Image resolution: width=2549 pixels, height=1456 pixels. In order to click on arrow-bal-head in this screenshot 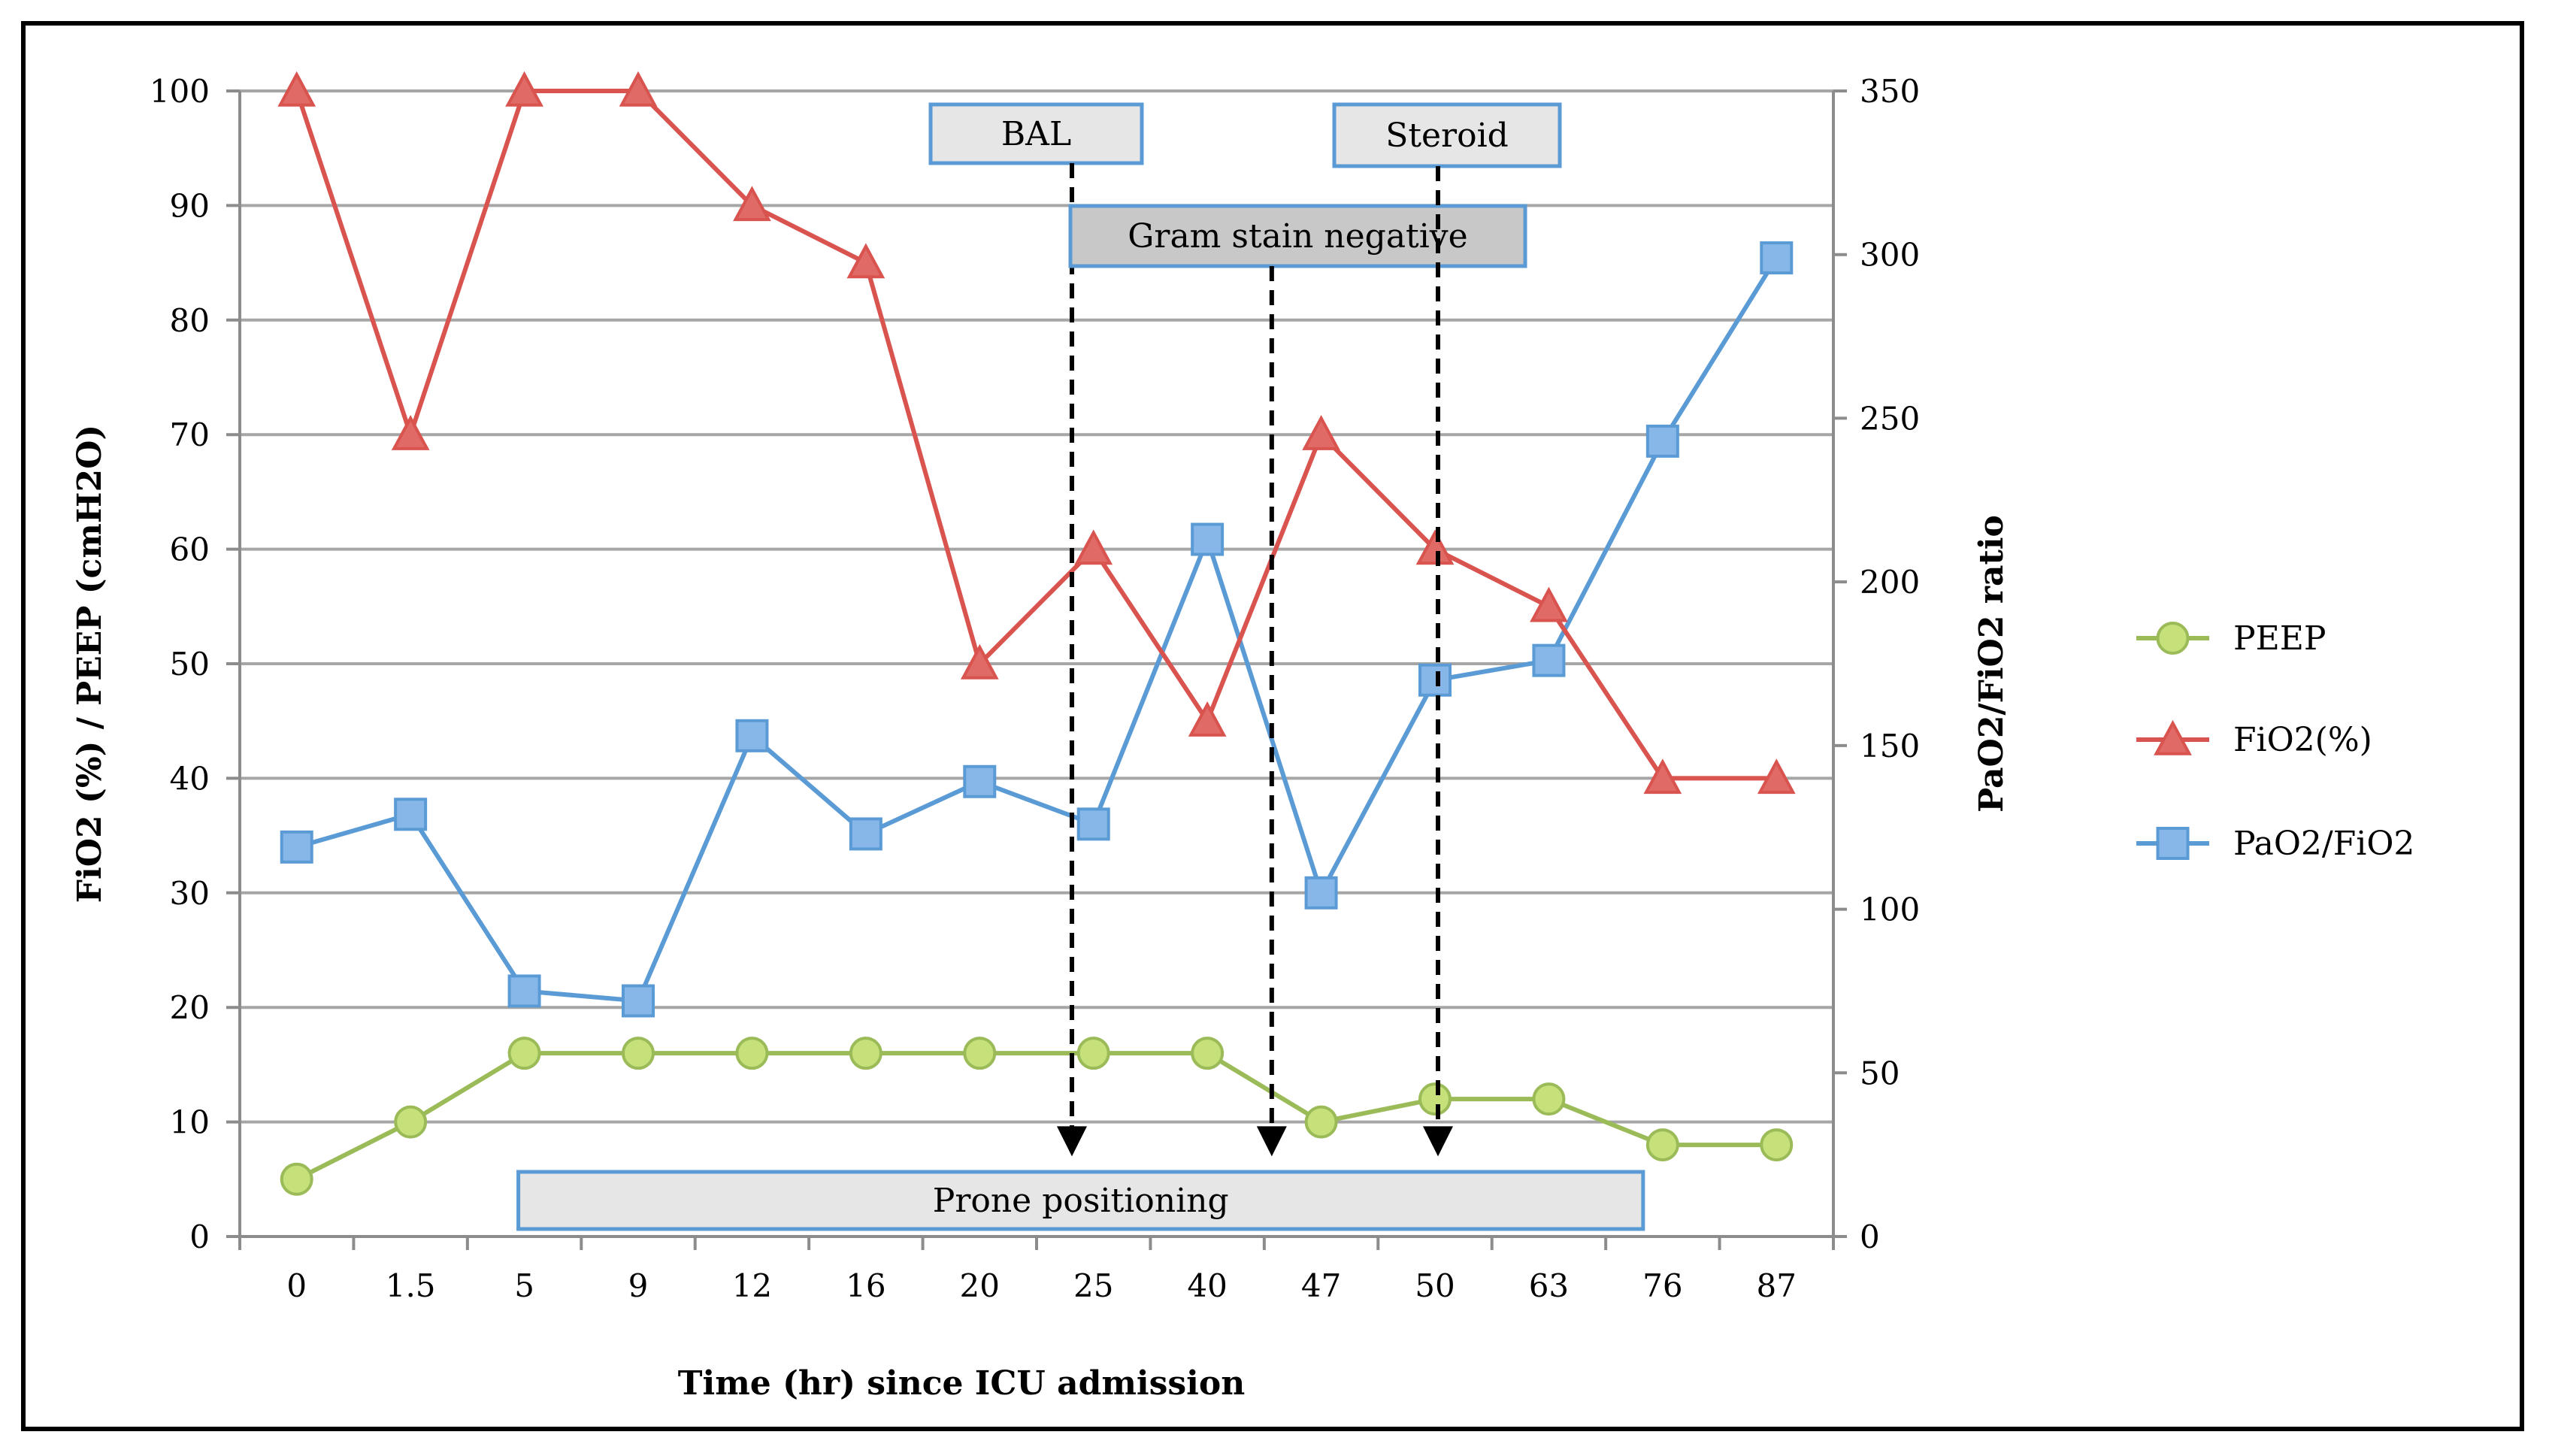, I will do `click(1072, 1141)`.